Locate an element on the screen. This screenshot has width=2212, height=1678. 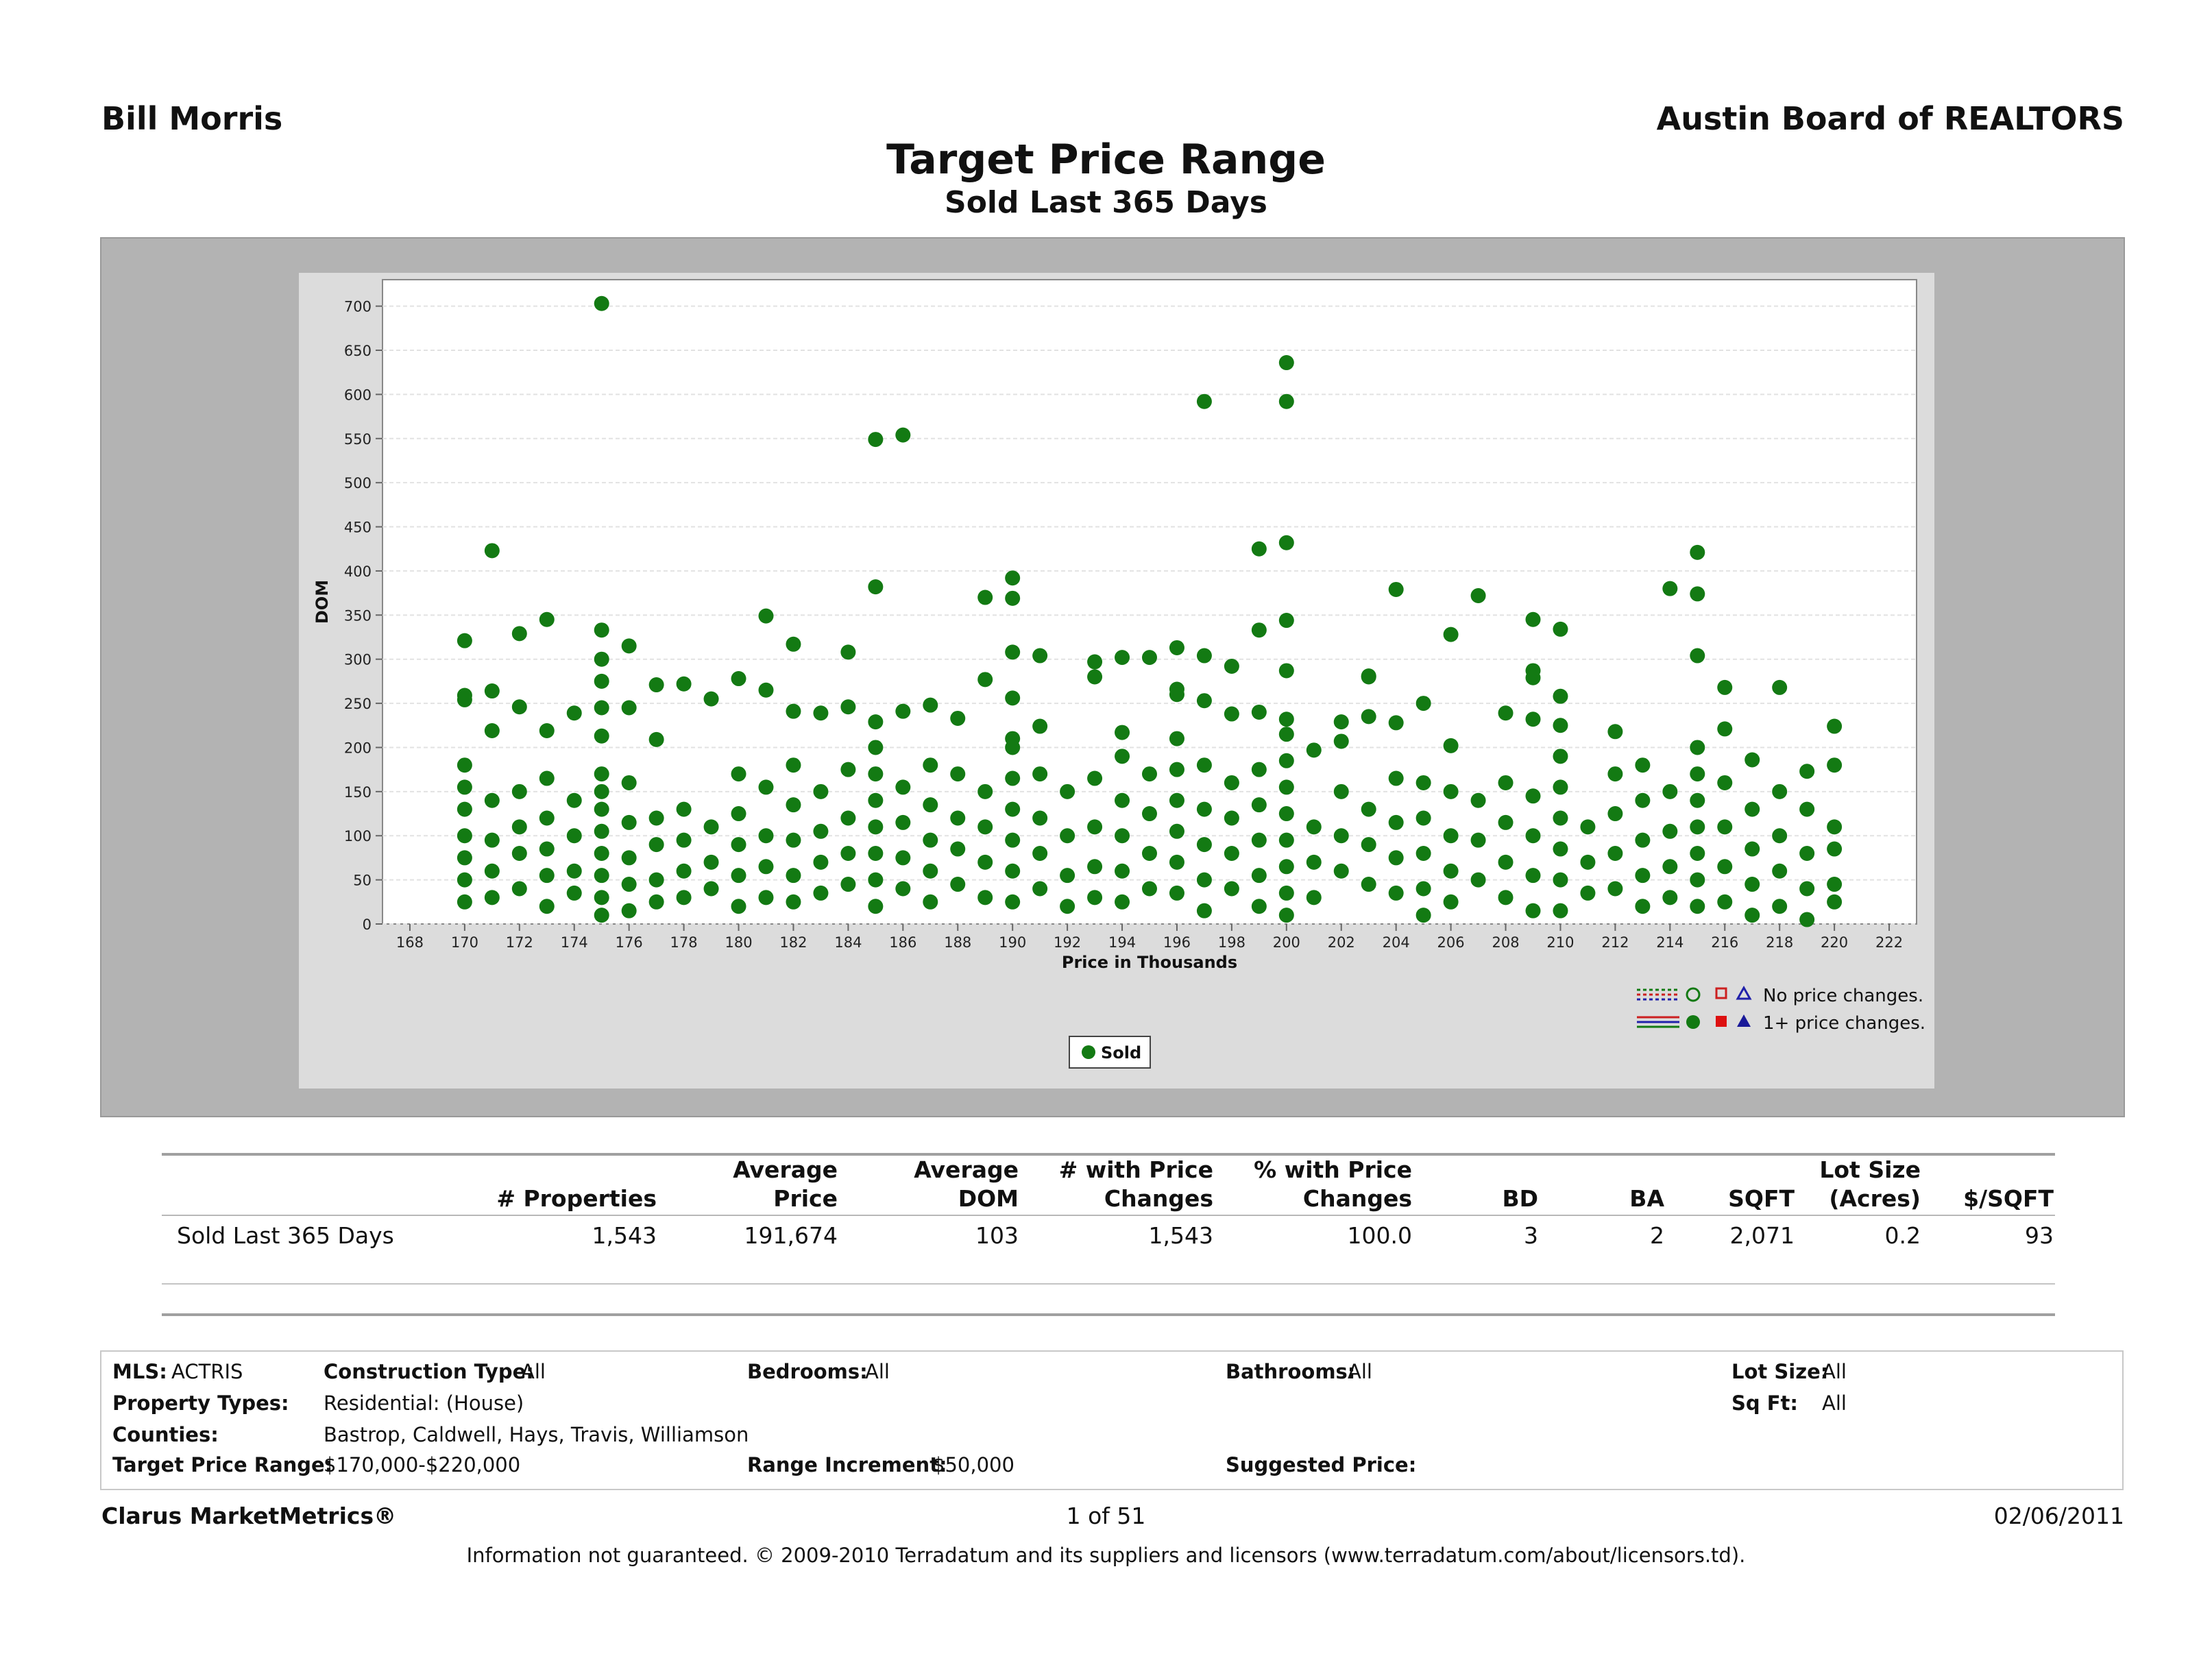
x-tick-label: 198 is located at coordinates (1231, 942).